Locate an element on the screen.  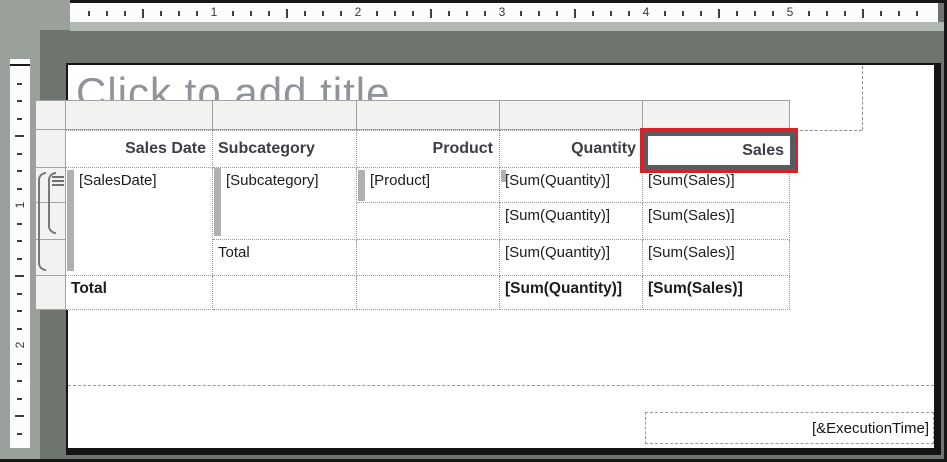
ruler-number: 4 is located at coordinates (646, 12).